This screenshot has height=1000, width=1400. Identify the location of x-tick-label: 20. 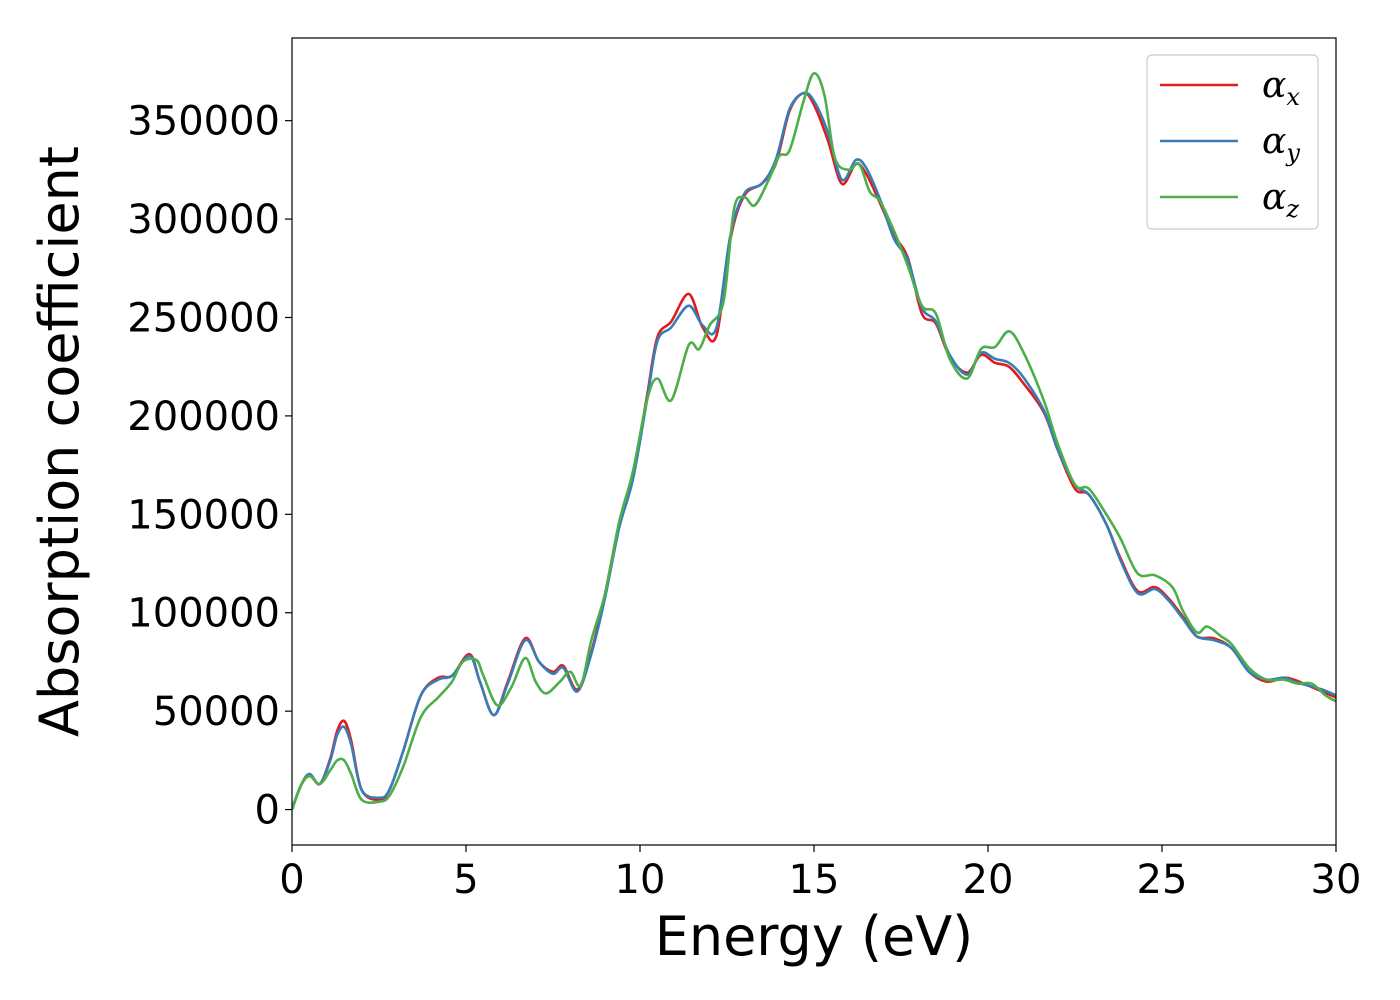
(988, 880).